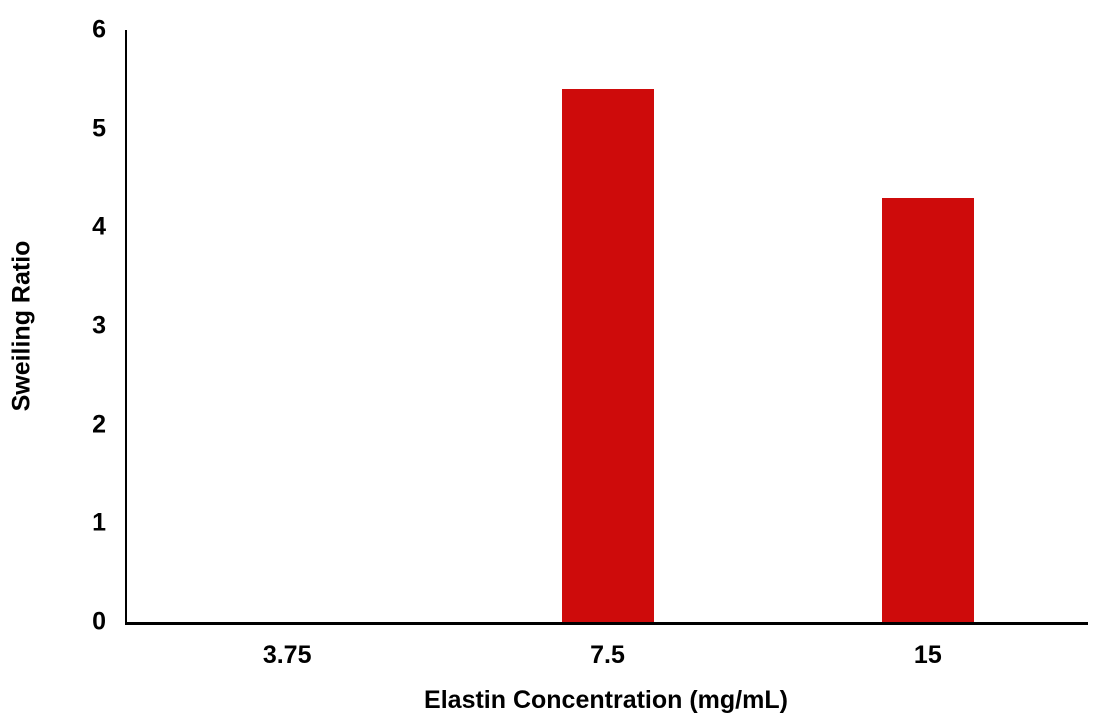 This screenshot has width=1118, height=728. Describe the element at coordinates (99, 522) in the screenshot. I see `y-tick-label: 1` at that location.